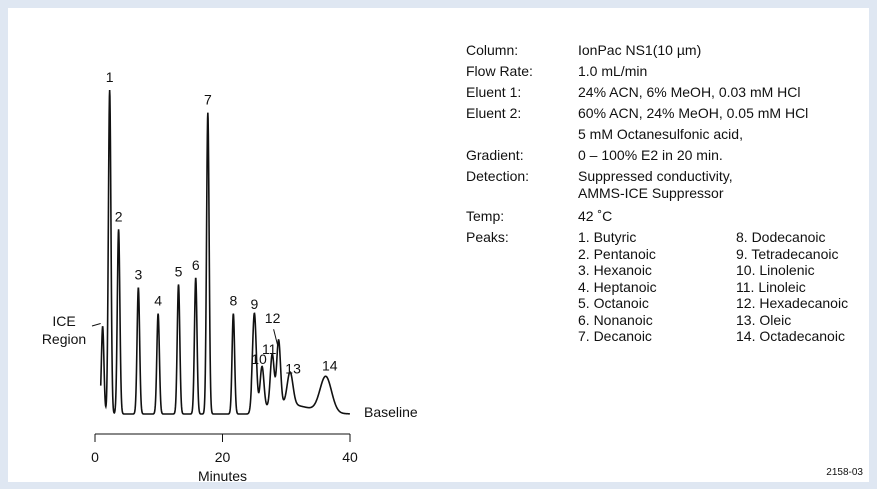 Image resolution: width=877 pixels, height=489 pixels. I want to click on condition-value-line: Suppressed conductivity,, so click(655, 176).